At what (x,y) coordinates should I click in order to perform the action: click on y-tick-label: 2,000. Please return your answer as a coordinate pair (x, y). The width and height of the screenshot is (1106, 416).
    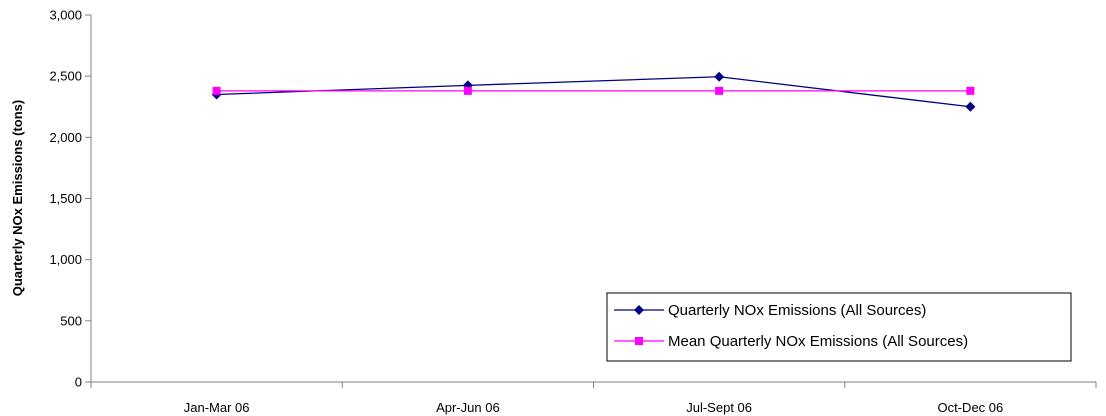
    Looking at the image, I should click on (65, 137).